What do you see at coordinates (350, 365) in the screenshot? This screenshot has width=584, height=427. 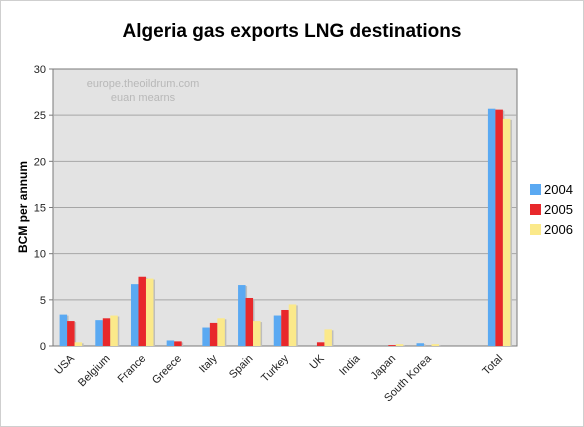 I see `x-tick-label: India` at bounding box center [350, 365].